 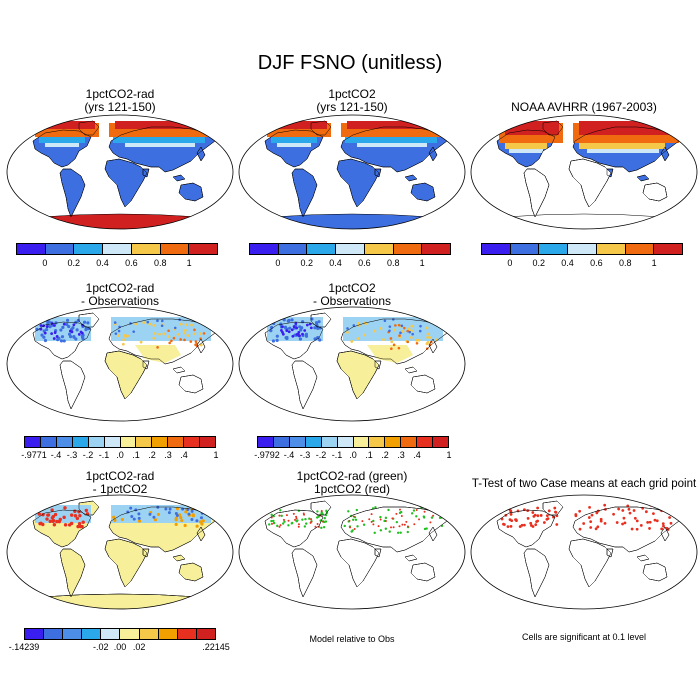 I want to click on colorbar-tick-label: 0.2, so click(x=73, y=263).